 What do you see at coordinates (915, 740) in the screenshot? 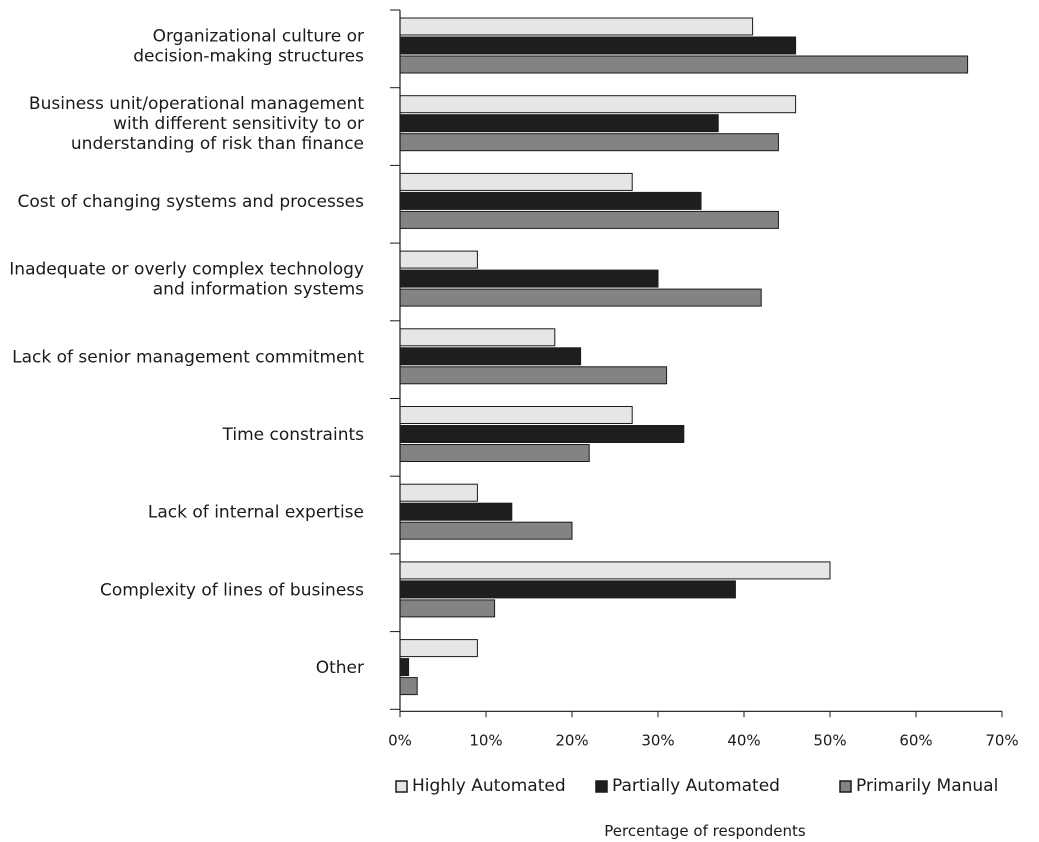
I see `x-tick-label: 60%` at bounding box center [915, 740].